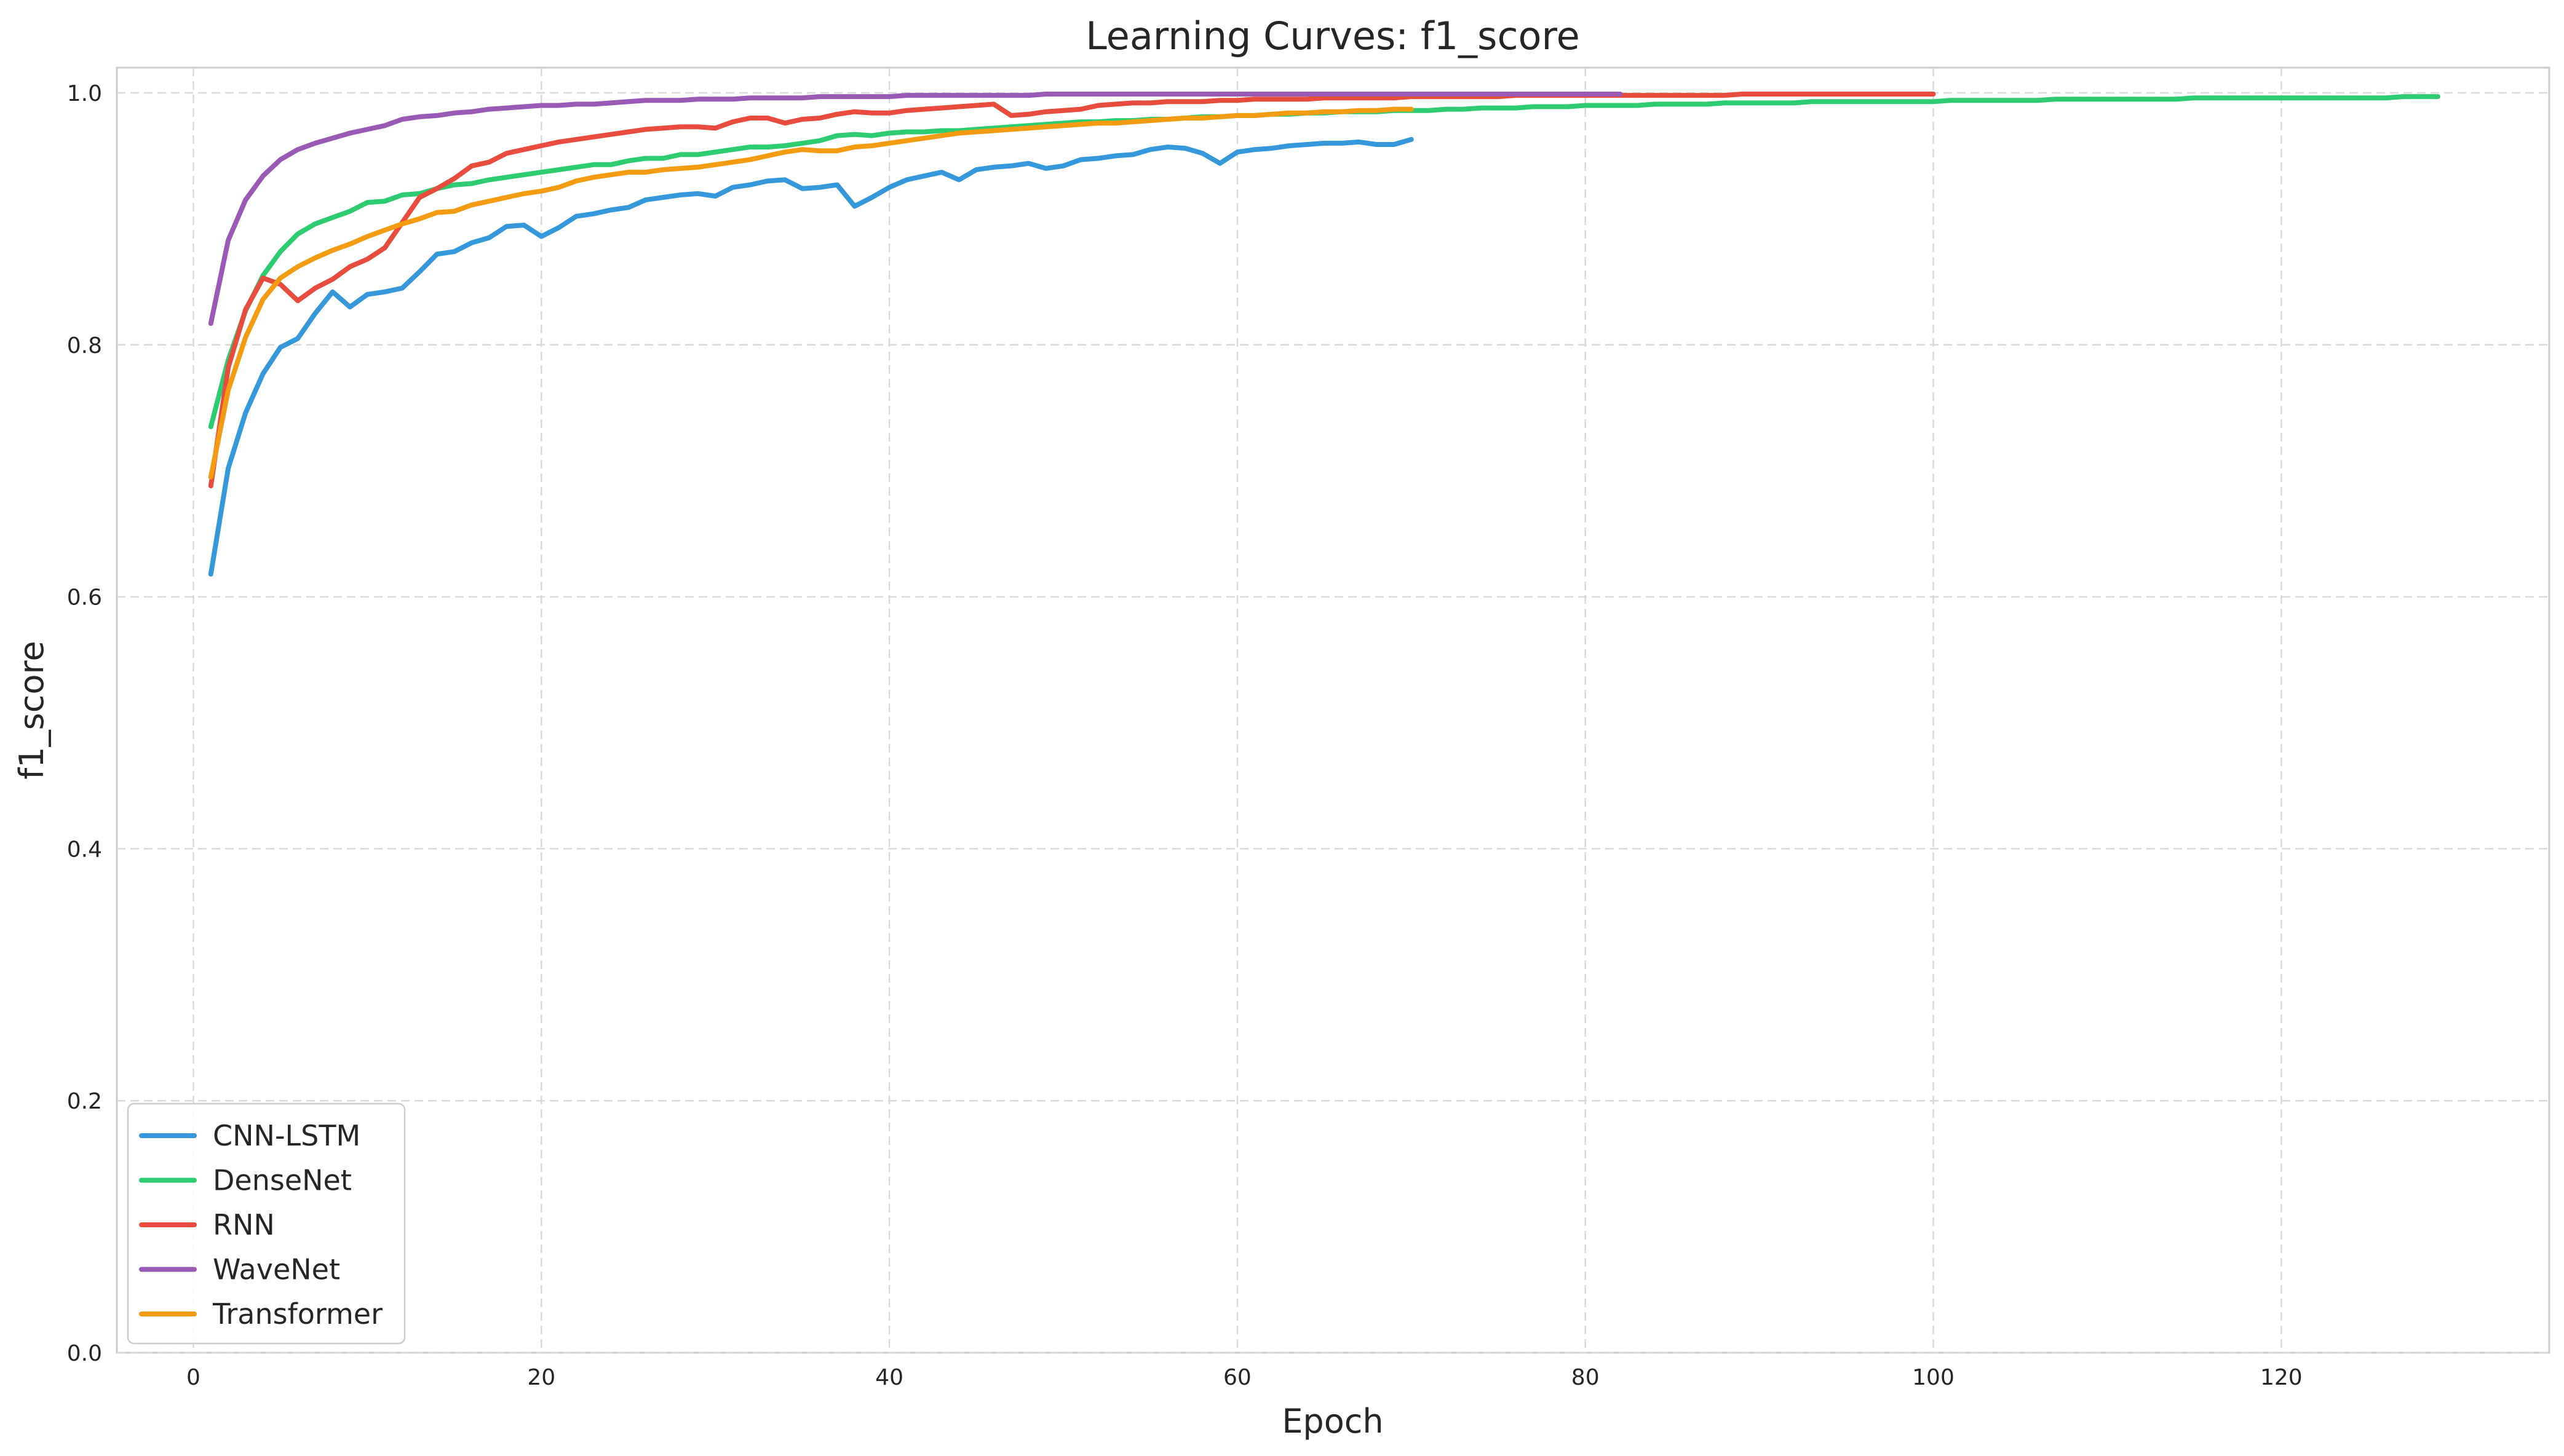  What do you see at coordinates (1933, 1378) in the screenshot?
I see `x-tick-label: 100` at bounding box center [1933, 1378].